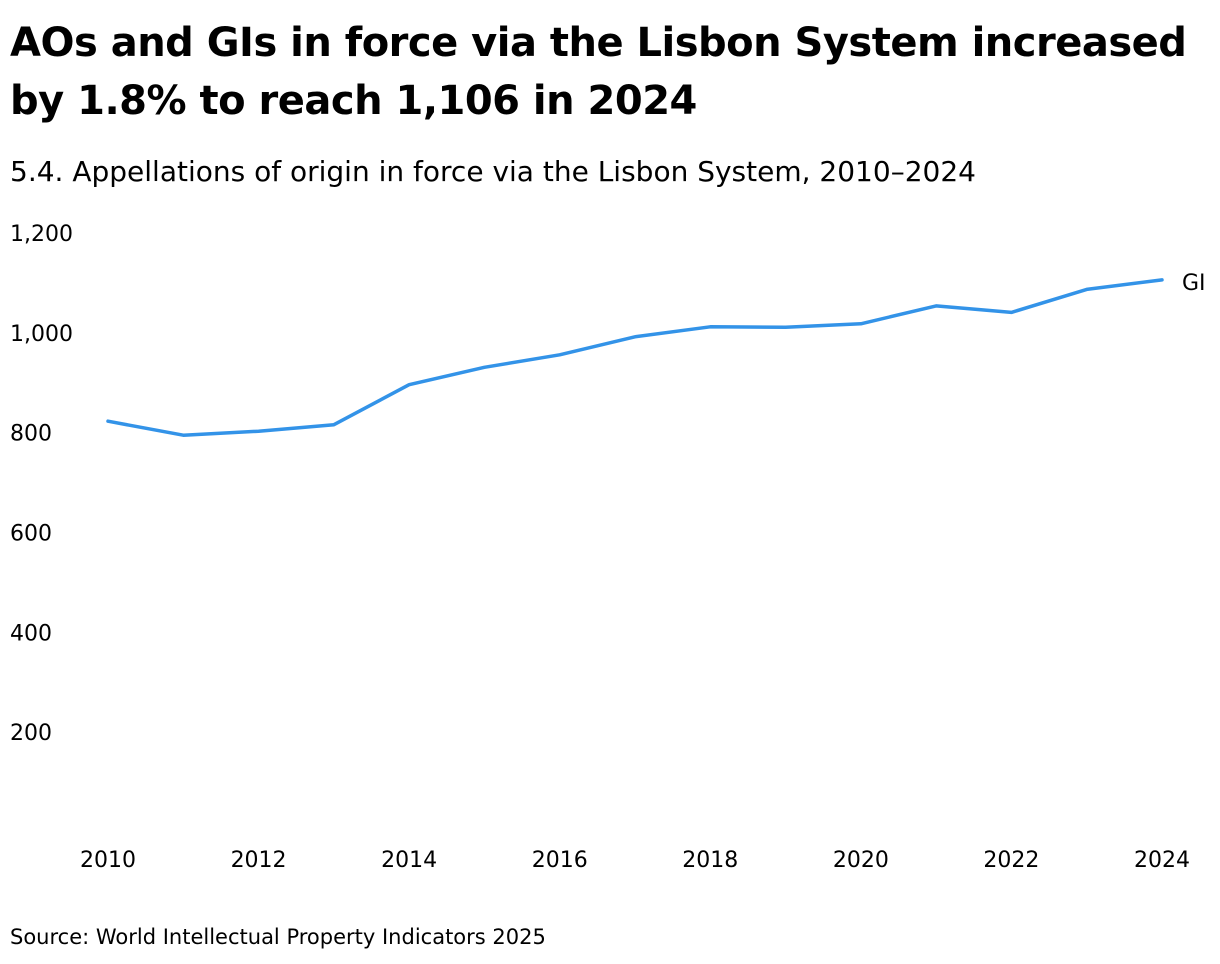 This screenshot has width=1220, height=964. Describe the element at coordinates (1011, 860) in the screenshot. I see `x-tick-label: 2022` at that location.